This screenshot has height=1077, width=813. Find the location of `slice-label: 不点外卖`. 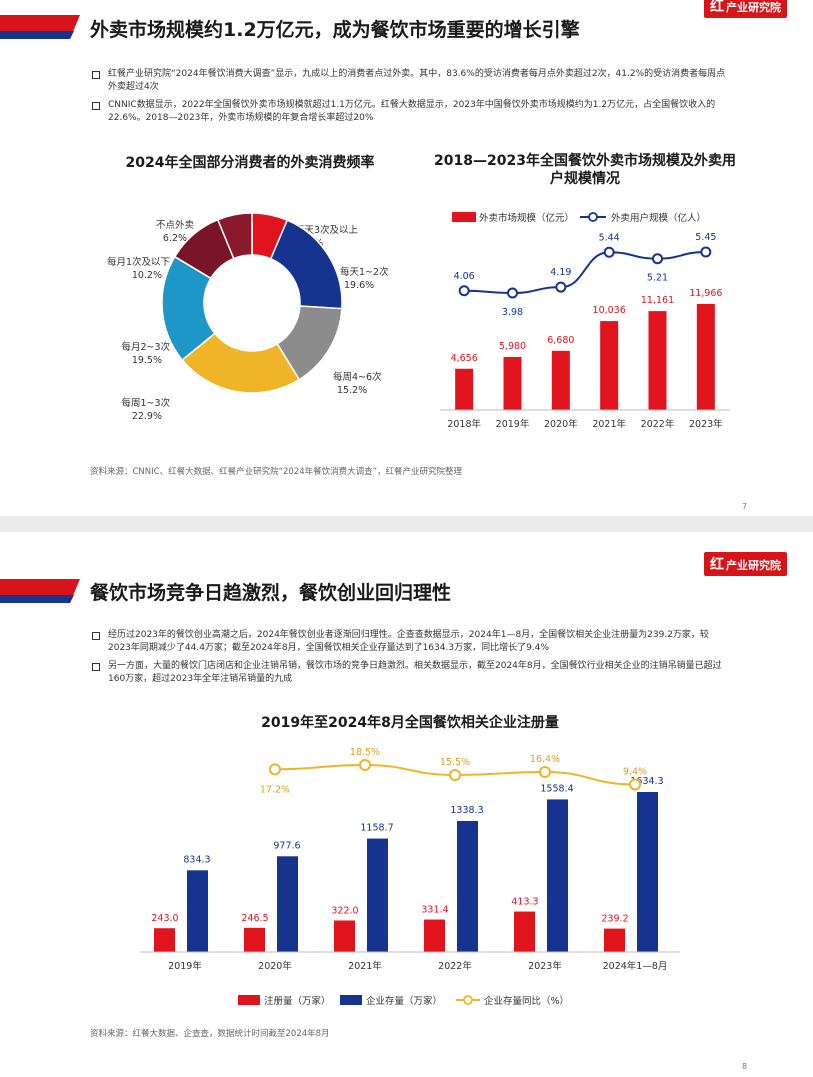

slice-label: 不点外卖 is located at coordinates (175, 225).